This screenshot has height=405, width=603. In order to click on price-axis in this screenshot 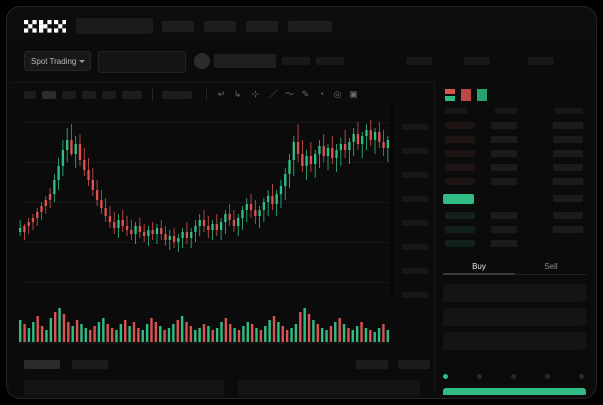, I will do `click(413, 229)`.